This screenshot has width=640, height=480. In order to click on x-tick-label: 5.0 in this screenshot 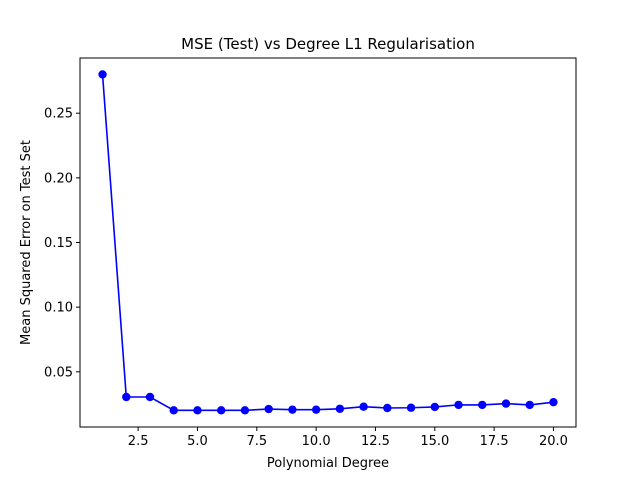, I will do `click(197, 441)`.